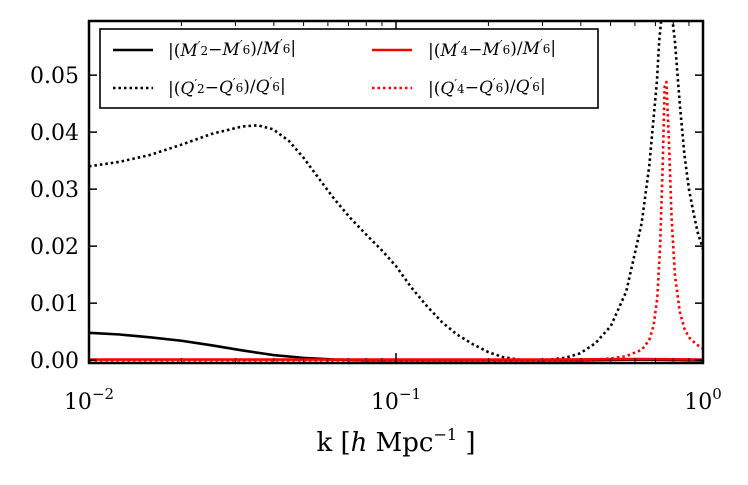 The image size is (748, 485). I want to click on y-tick-label: 0.04, so click(54, 133).